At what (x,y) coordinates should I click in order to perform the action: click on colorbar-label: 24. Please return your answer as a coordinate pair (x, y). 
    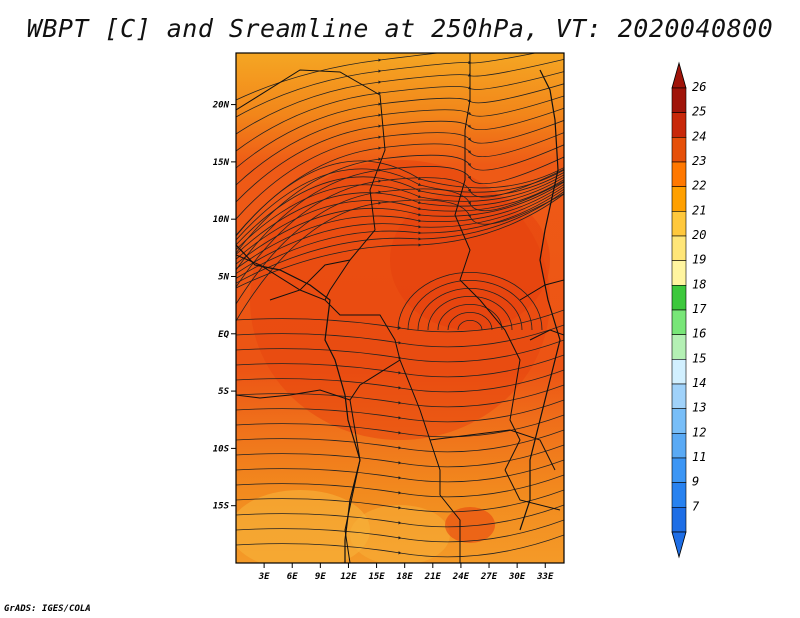
    Looking at the image, I should click on (699, 136).